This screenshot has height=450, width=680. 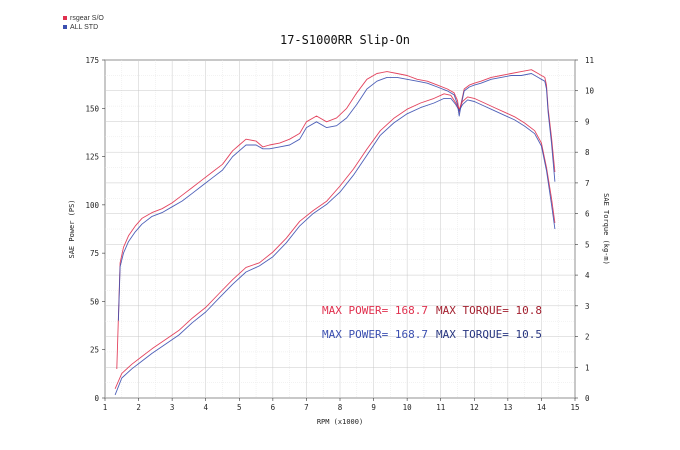 I want to click on annotation-std-max-power: MAX POWER= 168.7, so click(x=375, y=334).